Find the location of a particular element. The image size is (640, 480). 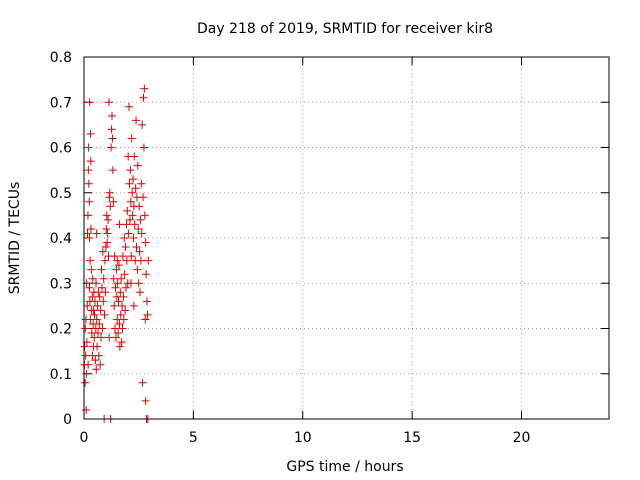

y-tick-label: 0.3 is located at coordinates (61, 284).